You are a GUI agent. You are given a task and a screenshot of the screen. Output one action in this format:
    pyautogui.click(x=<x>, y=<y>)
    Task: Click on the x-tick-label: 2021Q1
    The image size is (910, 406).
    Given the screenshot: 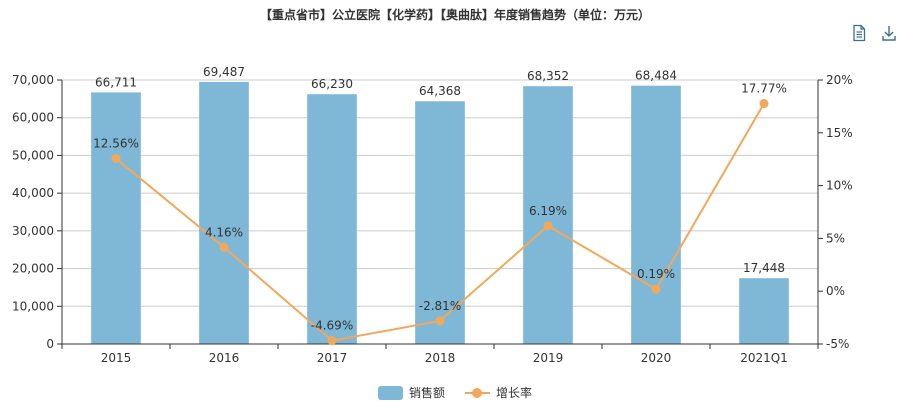 What is the action you would take?
    pyautogui.click(x=764, y=358)
    